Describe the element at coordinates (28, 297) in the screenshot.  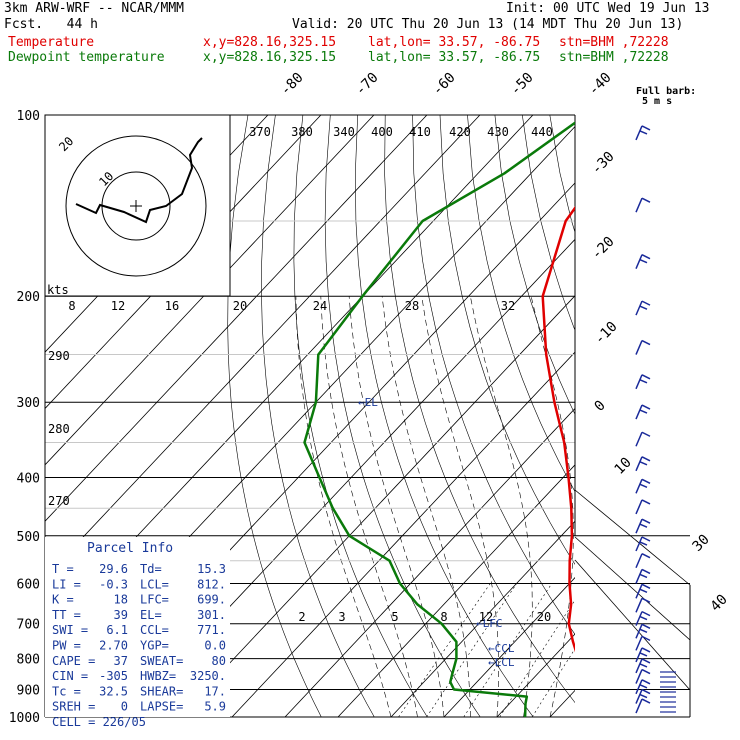
I see `pressure-tick-label: 200` at that location.